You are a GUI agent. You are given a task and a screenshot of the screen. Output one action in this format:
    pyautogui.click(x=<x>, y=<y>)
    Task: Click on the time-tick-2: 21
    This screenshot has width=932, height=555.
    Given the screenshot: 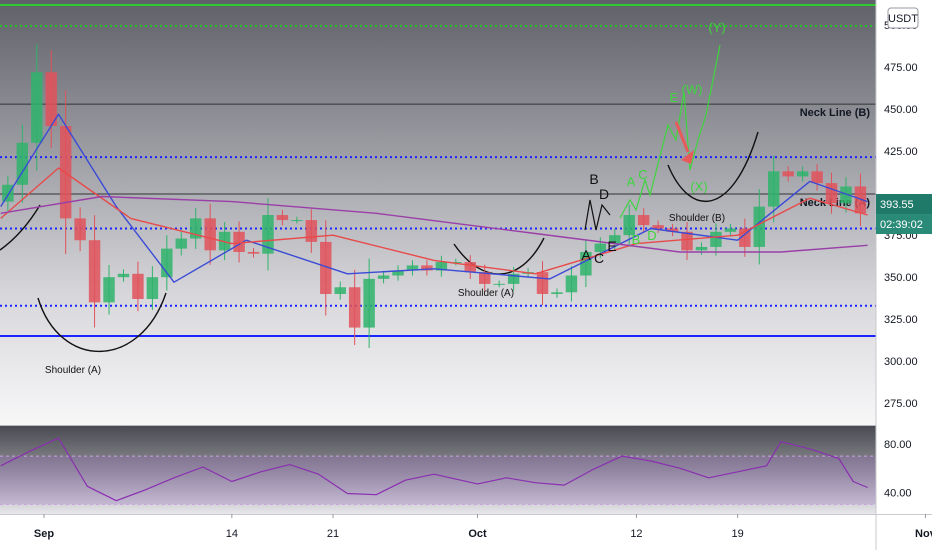 What is the action you would take?
    pyautogui.click(x=333, y=534)
    